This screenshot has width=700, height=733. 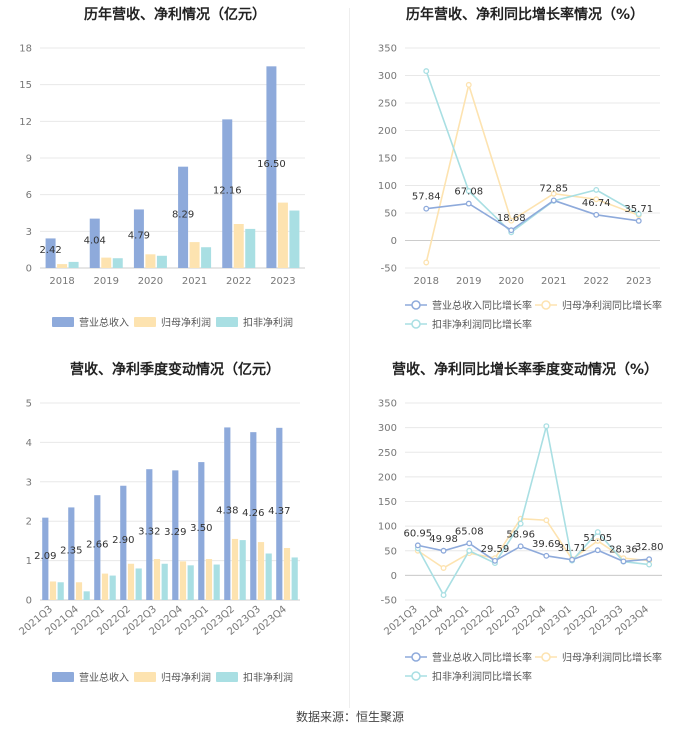 I want to click on data-label: 35.71, so click(x=638, y=209).